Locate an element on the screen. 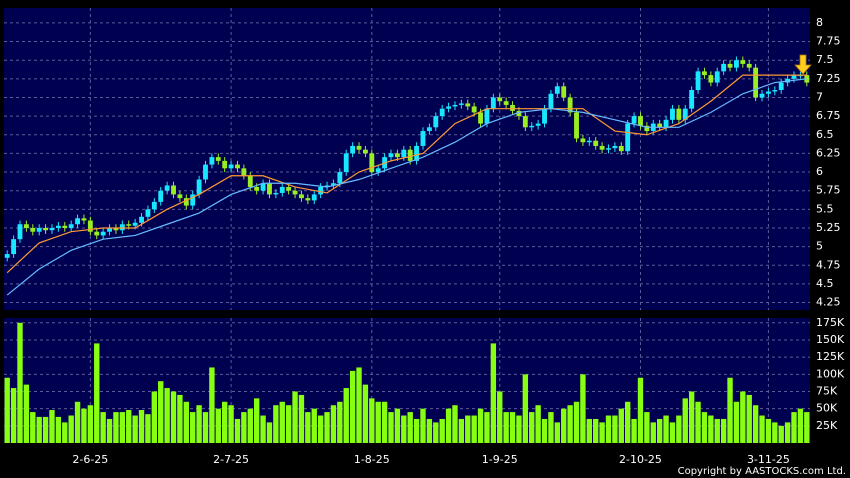 This screenshot has height=478, width=850. y-tick-label: 6.5 is located at coordinates (825, 134).